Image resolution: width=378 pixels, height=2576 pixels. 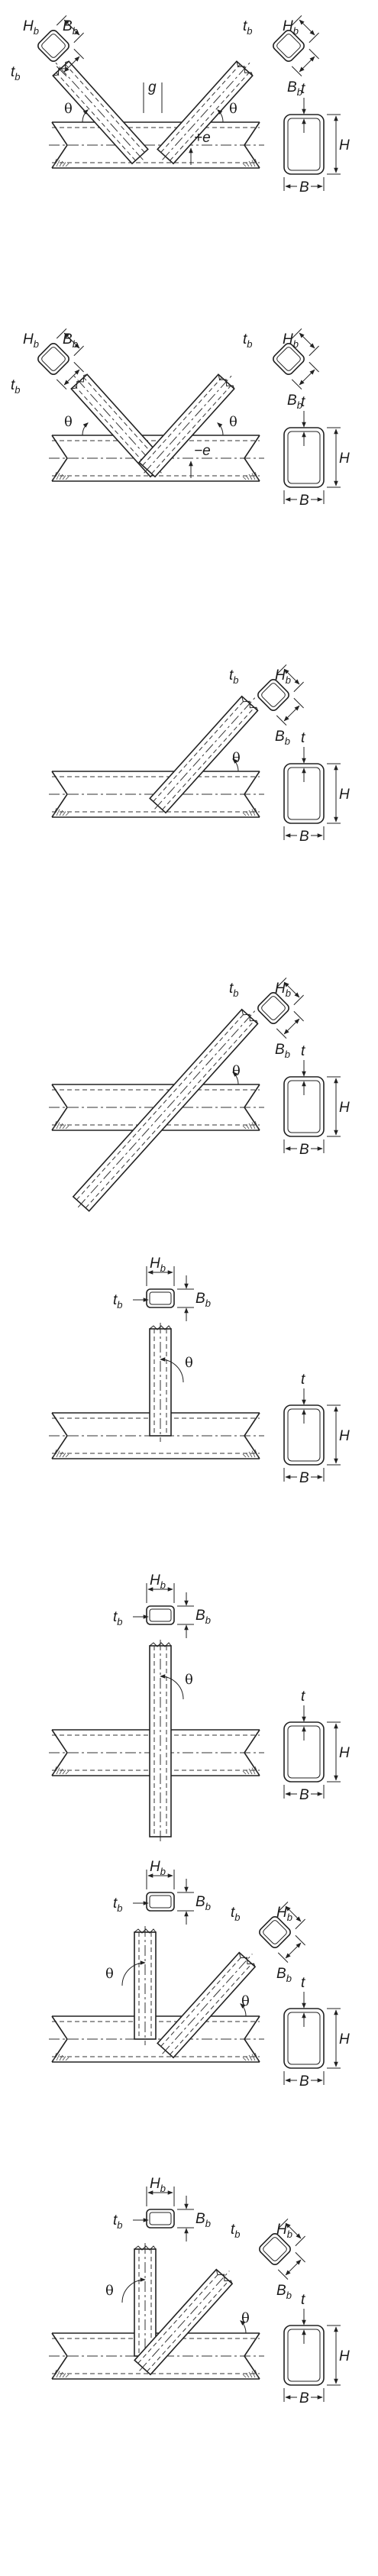 What do you see at coordinates (161, 1106) in the screenshot?
I see `brace-inclined-inner-wall-a` at bounding box center [161, 1106].